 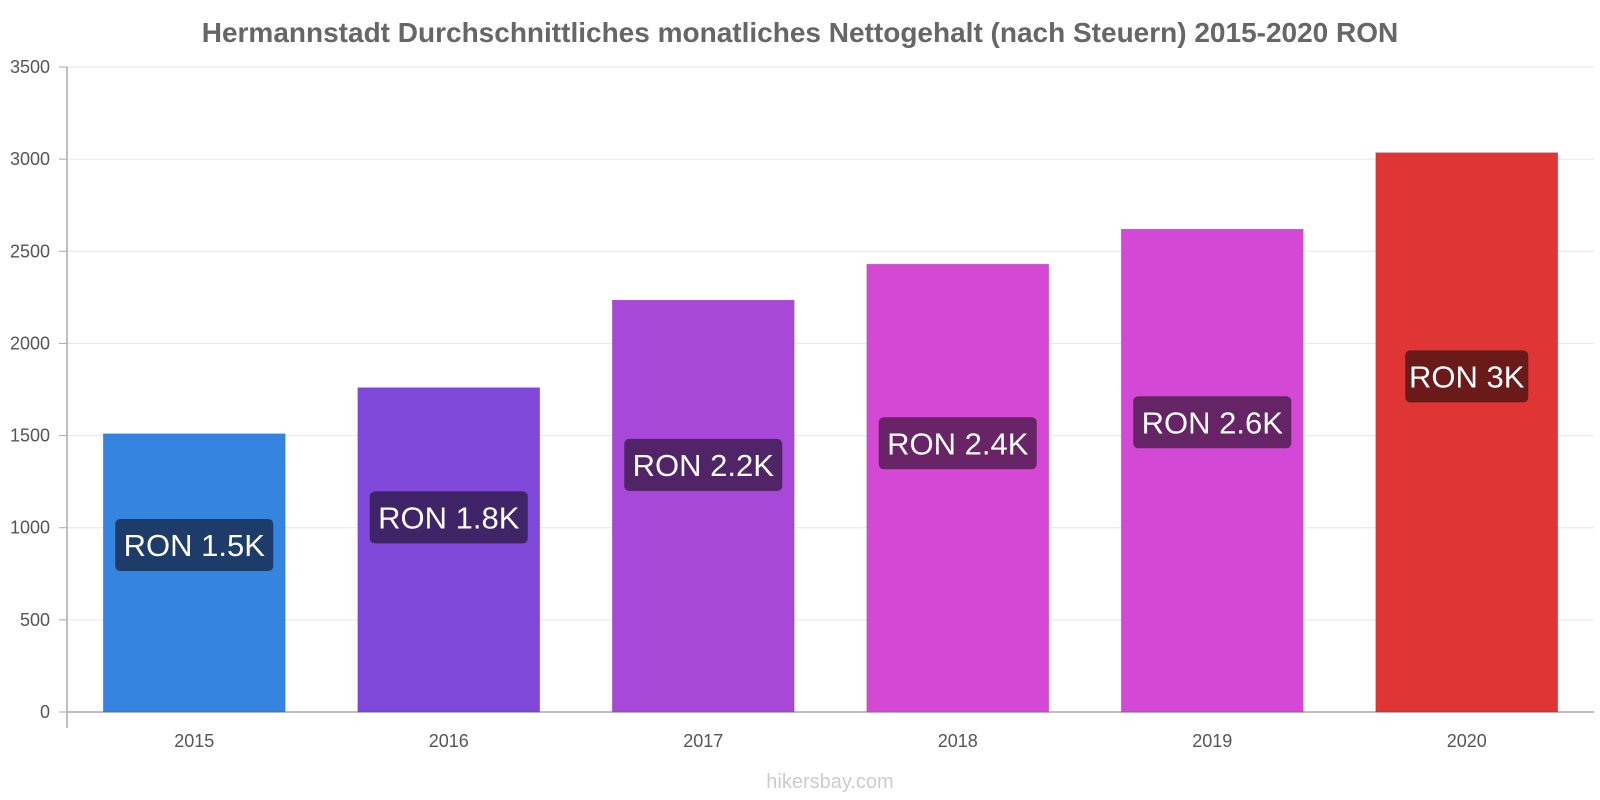 I want to click on data-label: RON 2.2K, so click(x=704, y=465).